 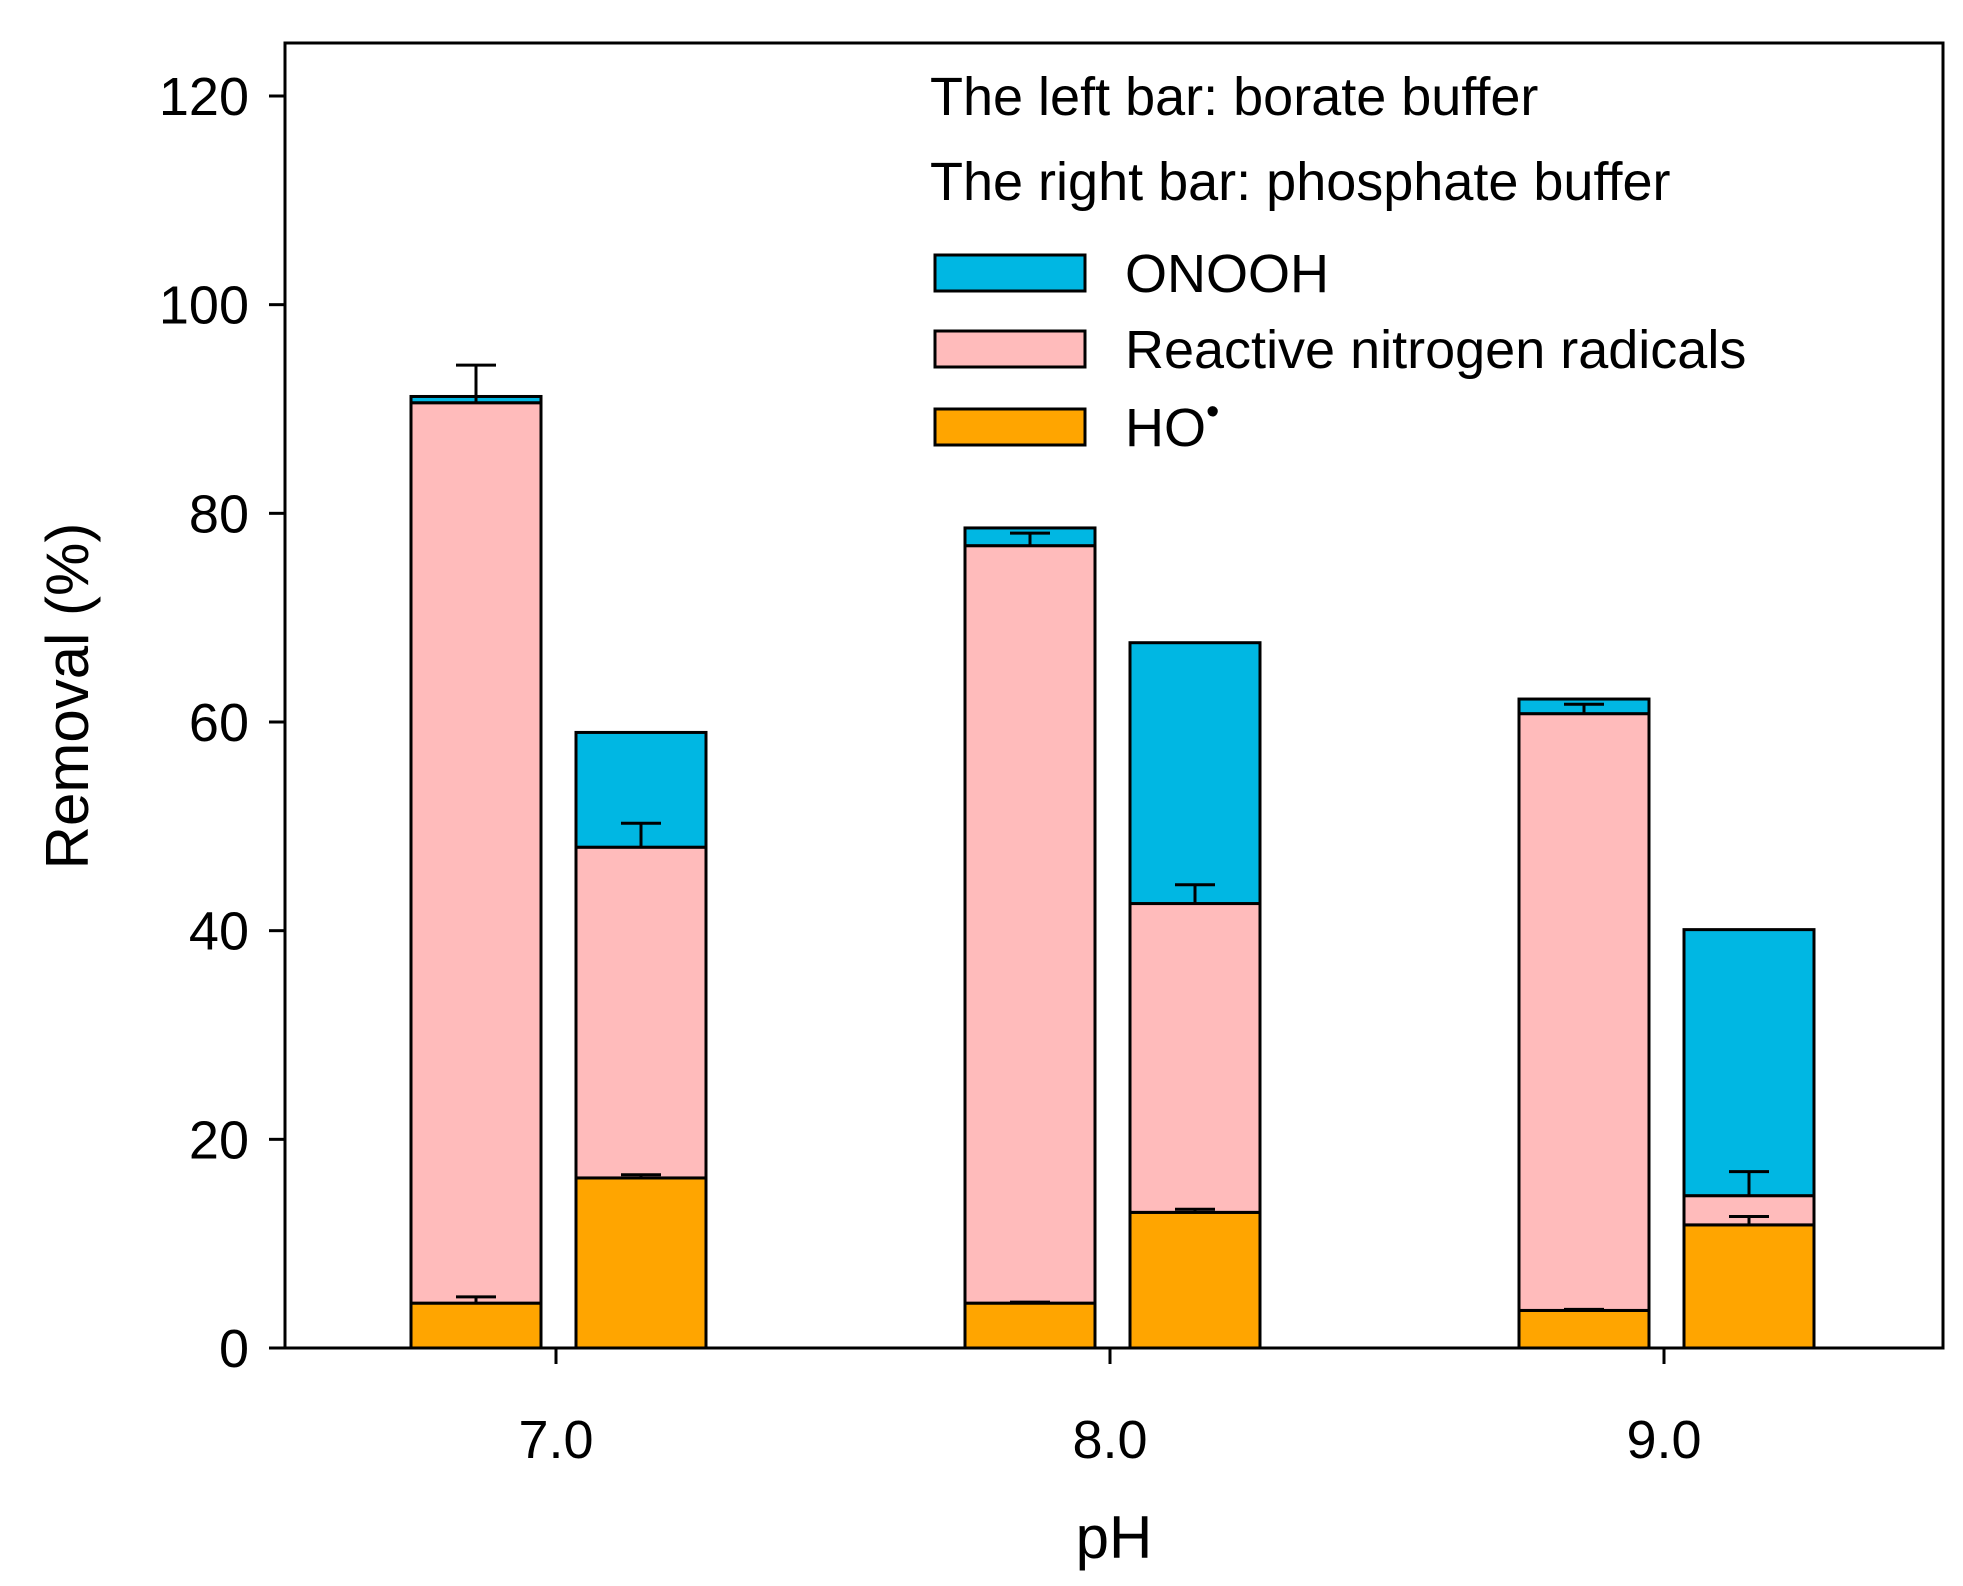 What do you see at coordinates (1110, 1409) in the screenshot?
I see `x-axis: 7.0 8.0 9.0` at bounding box center [1110, 1409].